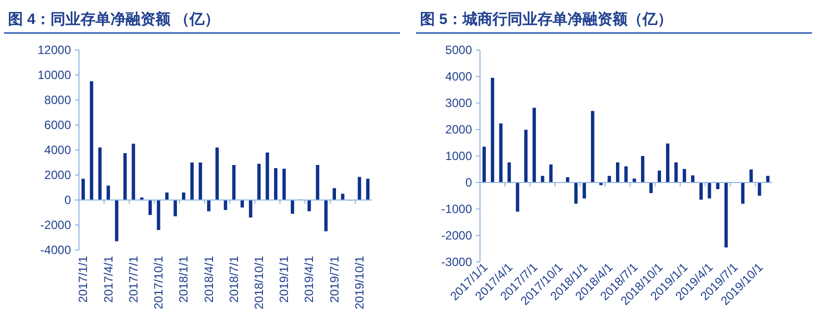 This screenshot has height=331, width=818. I want to click on x-tick-label: 2017/4/1, so click(108, 279).